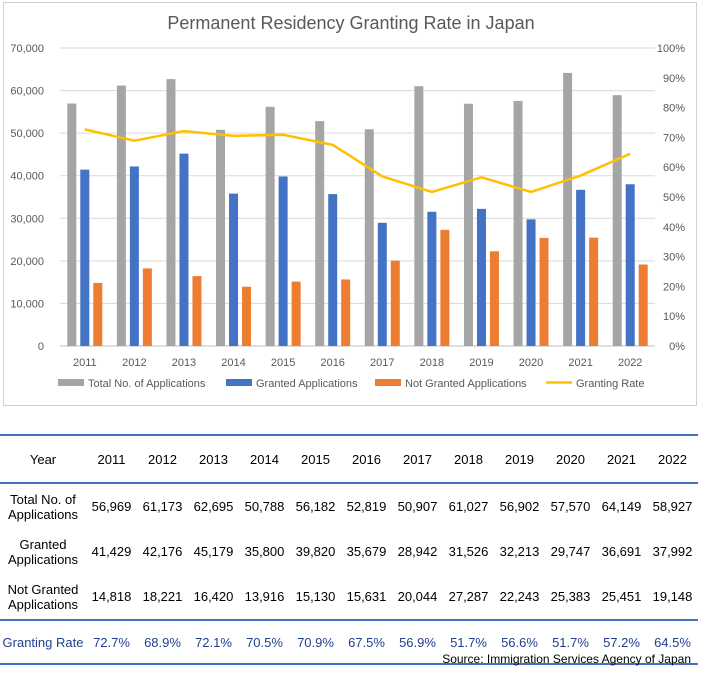 The height and width of the screenshot is (674, 705). Describe the element at coordinates (481, 363) in the screenshot. I see `x-tick-label: 2019` at that location.